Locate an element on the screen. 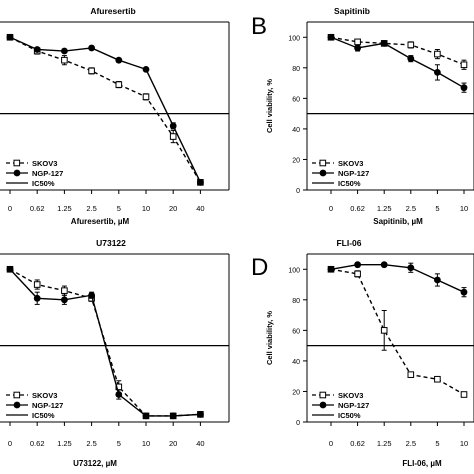  series-line-skov3 is located at coordinates (397, 51).